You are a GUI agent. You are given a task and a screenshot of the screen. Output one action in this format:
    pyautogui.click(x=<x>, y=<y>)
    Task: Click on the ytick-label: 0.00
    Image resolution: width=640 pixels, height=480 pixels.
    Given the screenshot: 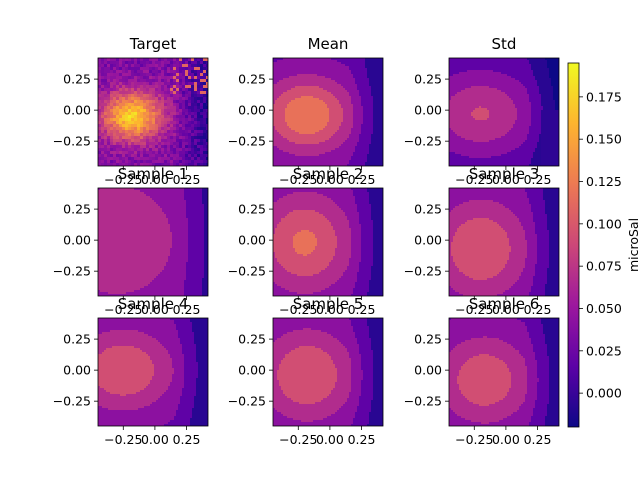 What is the action you would take?
    pyautogui.click(x=77, y=110)
    